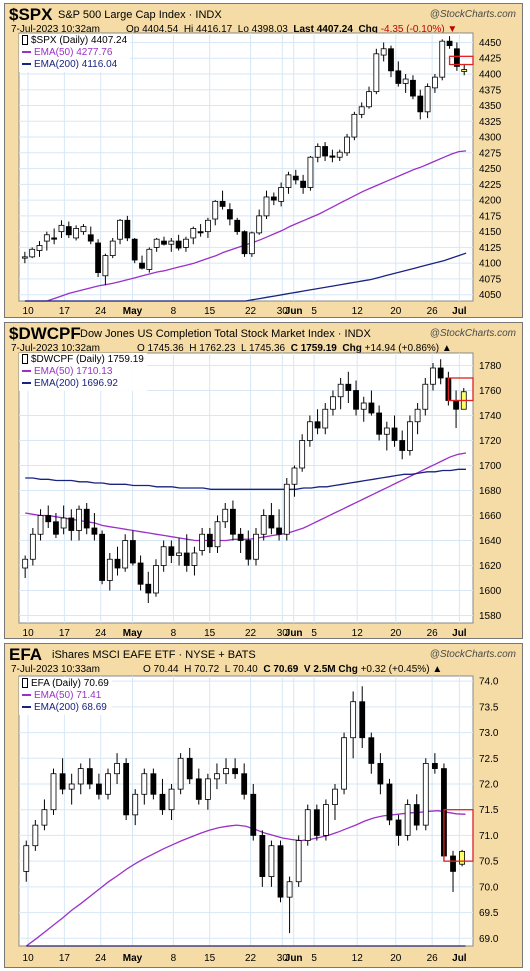 The width and height of the screenshot is (530, 971). I want to click on y-tick-label: 73.0, so click(489, 733).